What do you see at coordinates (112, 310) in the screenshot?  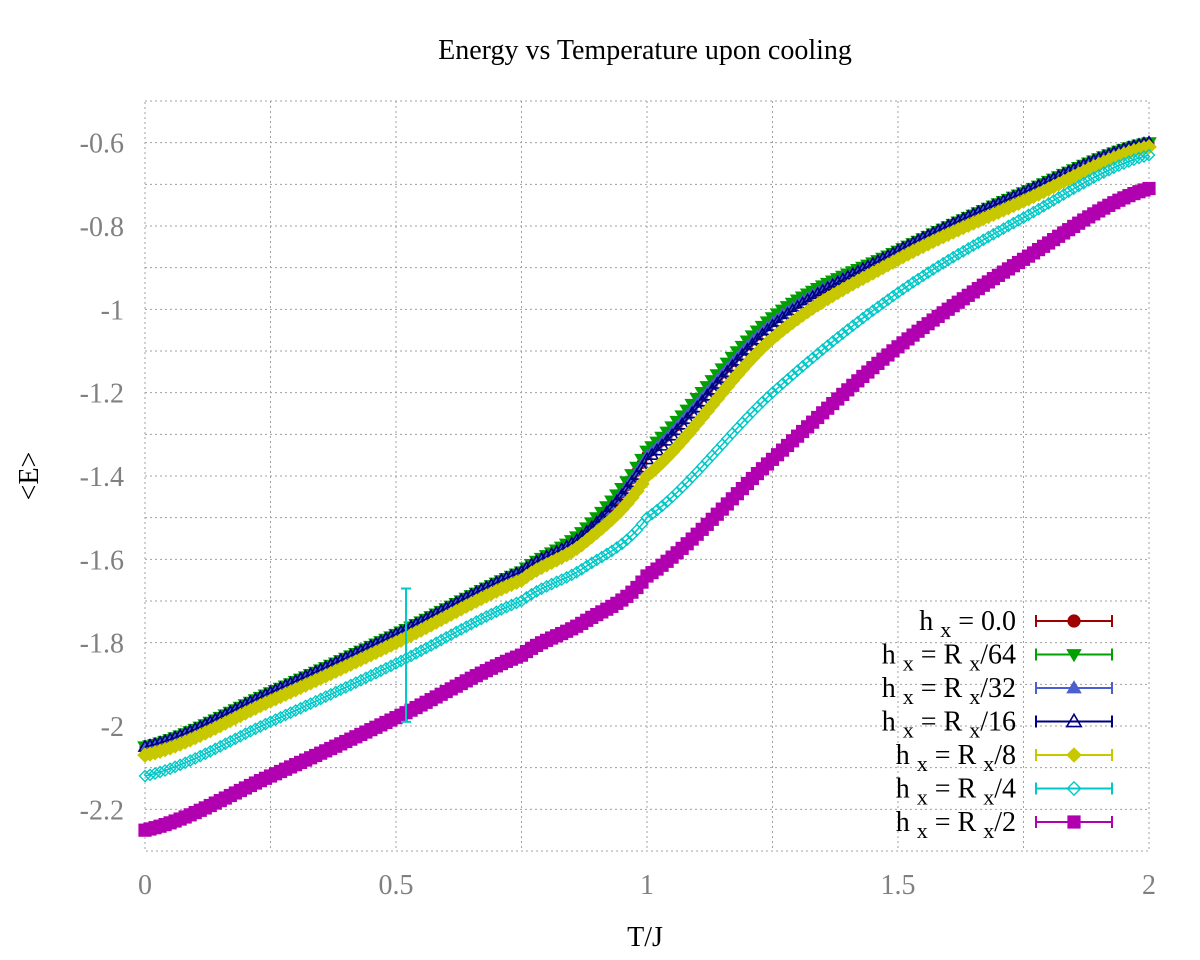 I see `y-tick-label: -1` at bounding box center [112, 310].